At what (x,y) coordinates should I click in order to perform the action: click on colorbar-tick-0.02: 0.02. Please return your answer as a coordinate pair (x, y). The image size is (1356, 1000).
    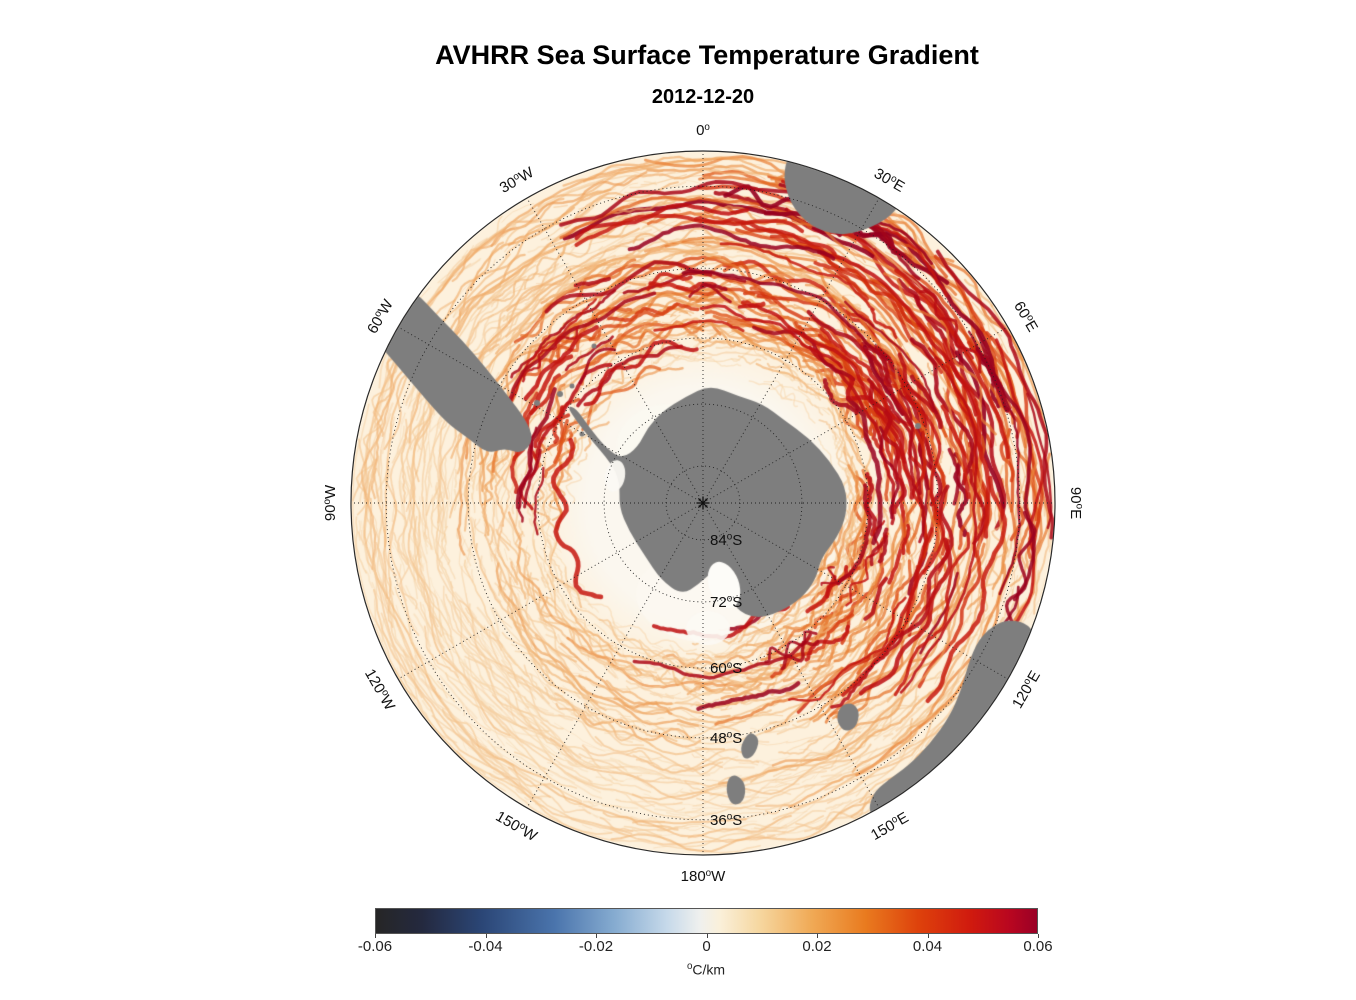
    Looking at the image, I should click on (817, 946).